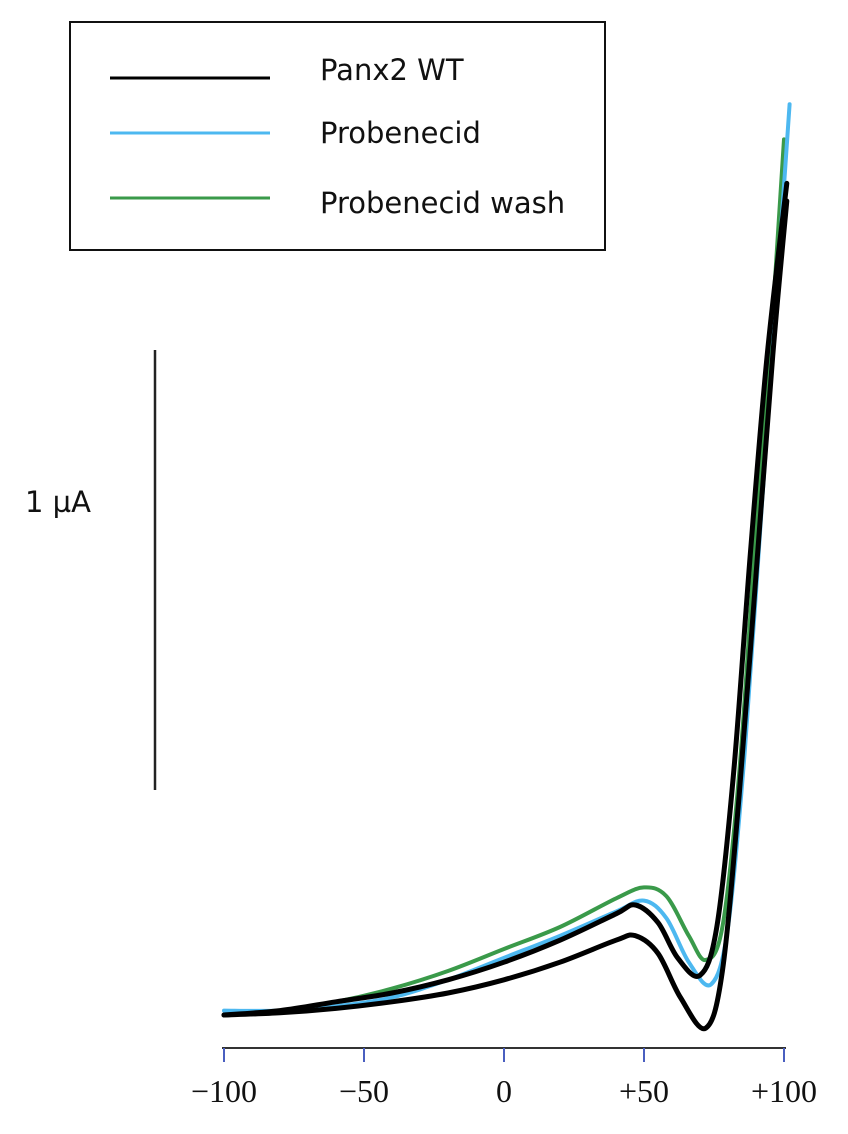  Describe the element at coordinates (504, 1091) in the screenshot. I see `x-tick-label: 0` at that location.